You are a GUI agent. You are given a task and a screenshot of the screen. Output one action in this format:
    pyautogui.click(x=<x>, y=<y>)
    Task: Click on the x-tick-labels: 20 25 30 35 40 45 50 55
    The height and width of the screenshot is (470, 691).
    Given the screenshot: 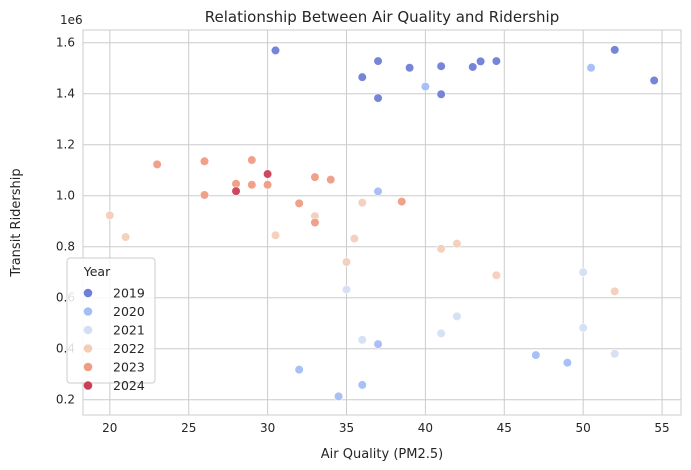 What is the action you would take?
    pyautogui.click(x=386, y=428)
    